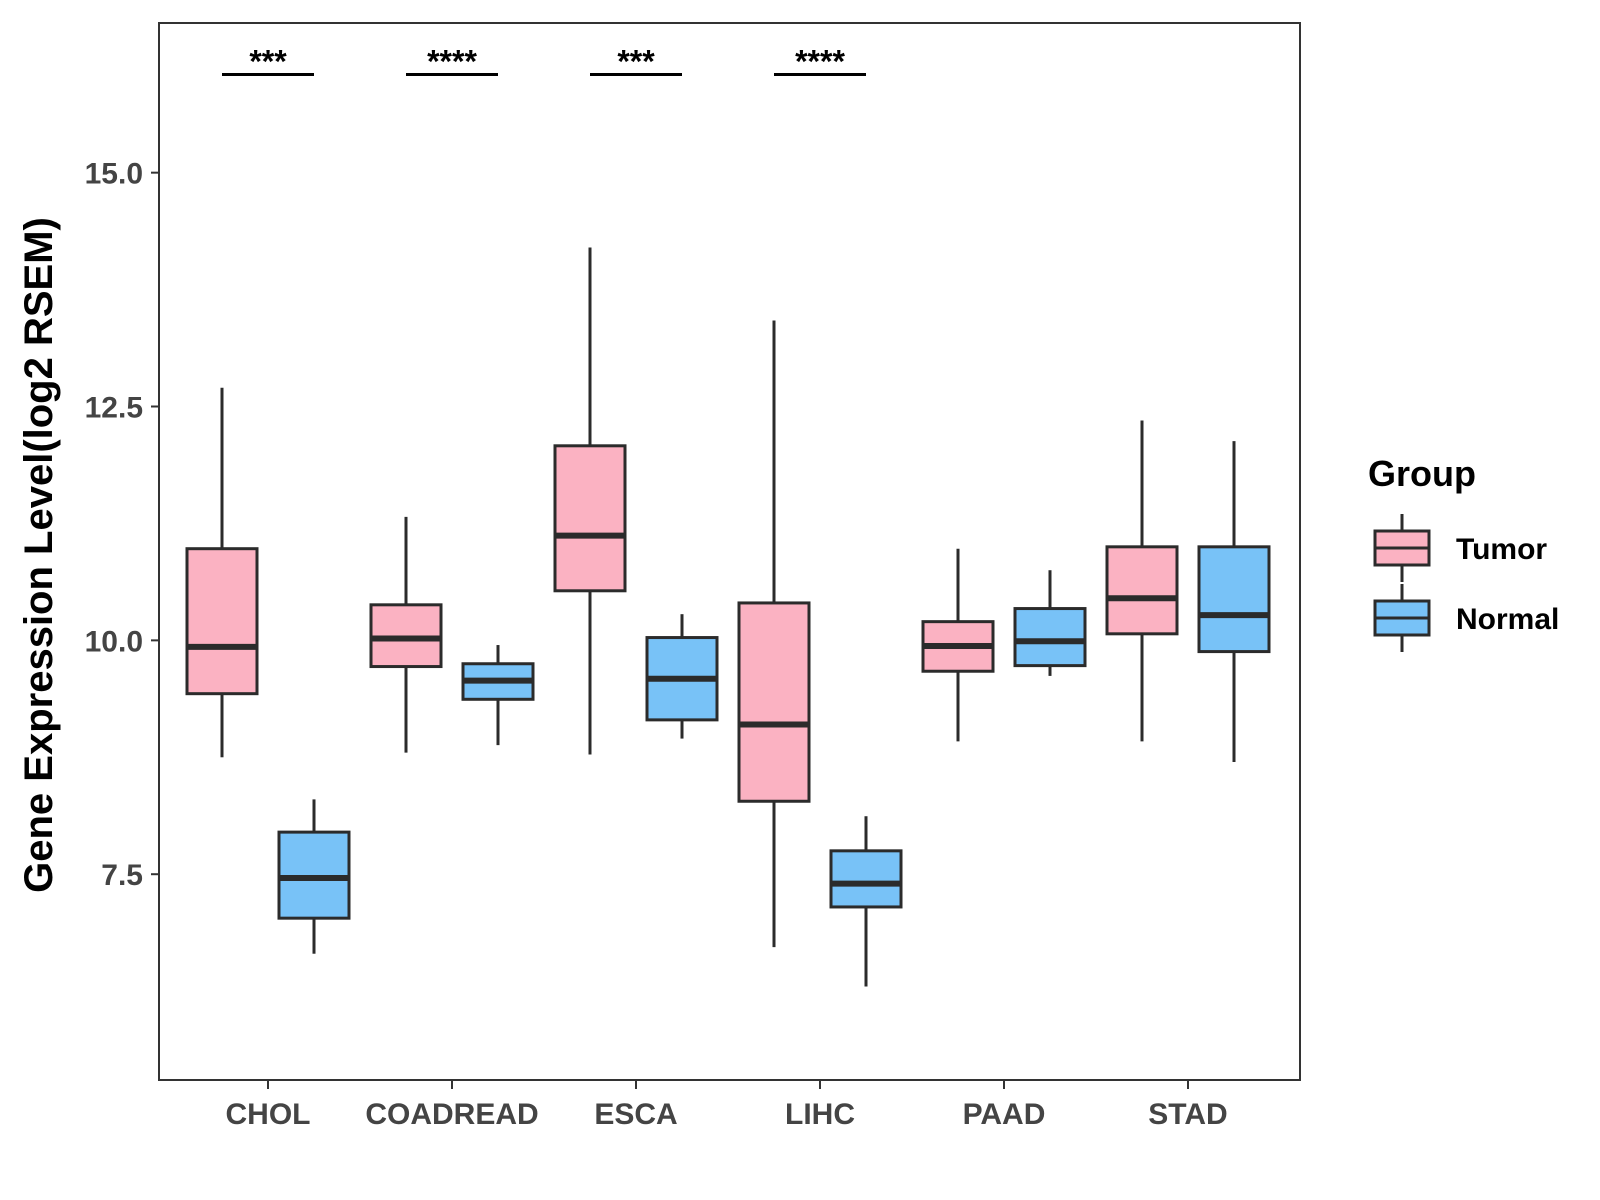  What do you see at coordinates (1004, 1114) in the screenshot?
I see `x-tick-label: PAAD` at bounding box center [1004, 1114].